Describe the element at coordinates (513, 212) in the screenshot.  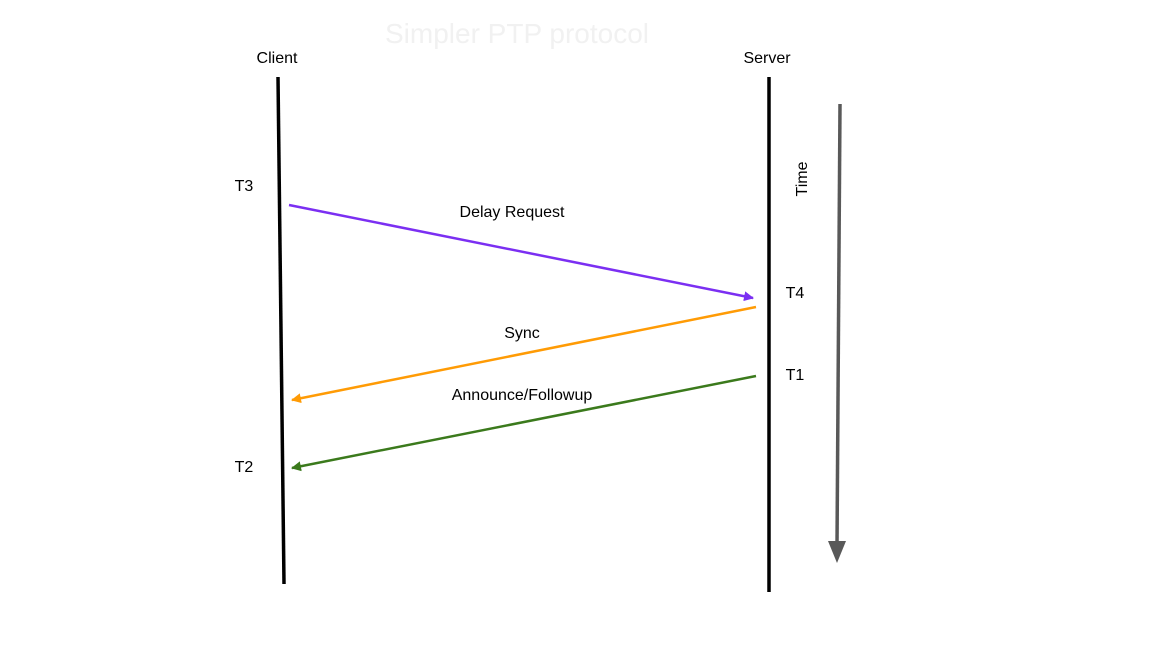
I see `delay-request-label: Delay Request` at that location.